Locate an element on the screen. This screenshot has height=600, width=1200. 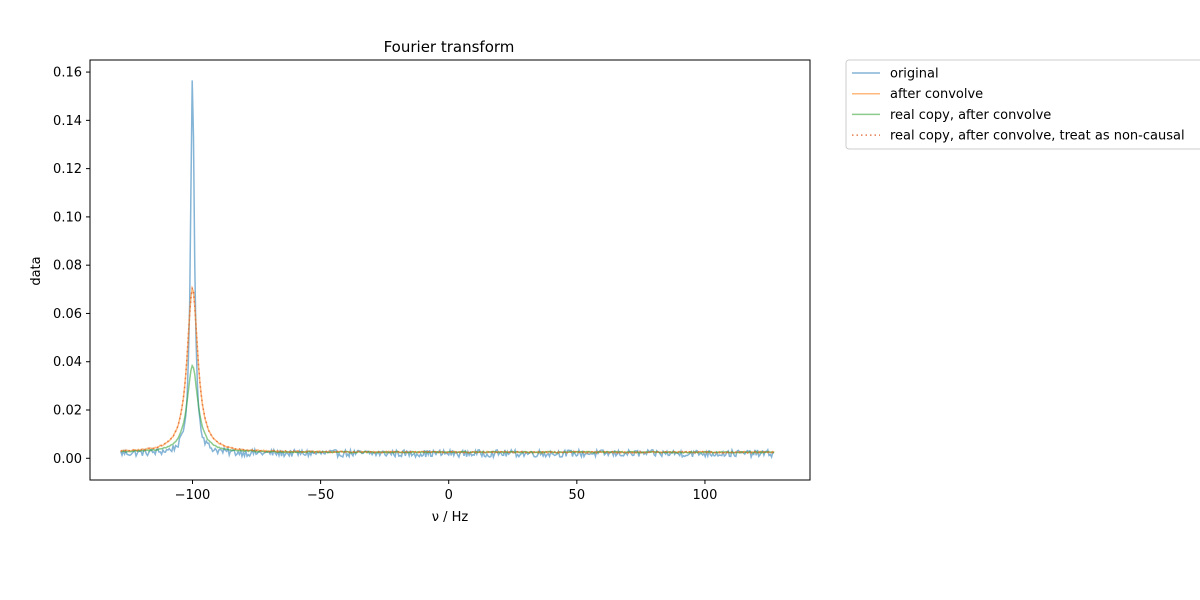
y-tick-label: 0.04 is located at coordinates (67, 362).